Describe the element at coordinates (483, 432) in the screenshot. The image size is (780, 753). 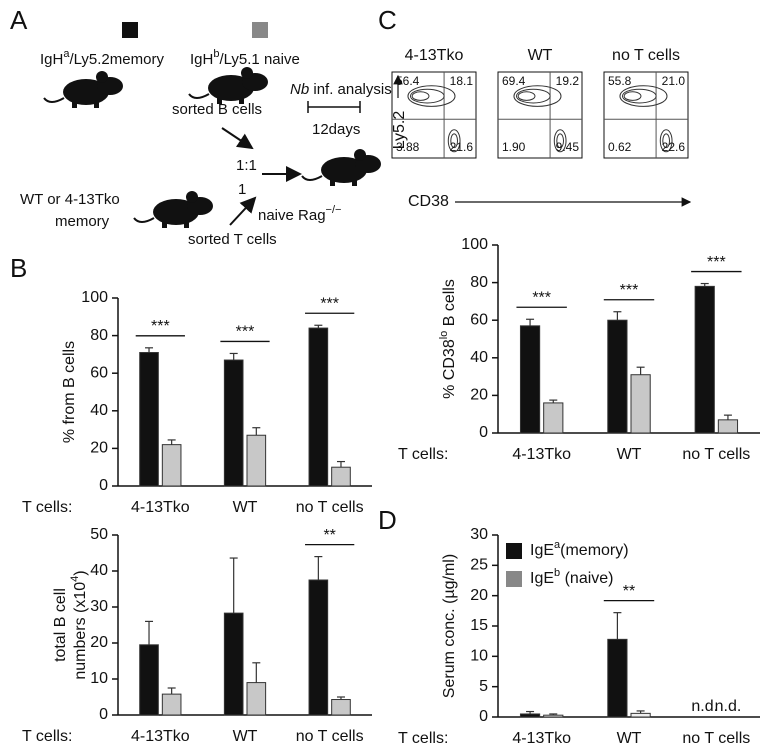
I see `y-tick-label: 0` at that location.